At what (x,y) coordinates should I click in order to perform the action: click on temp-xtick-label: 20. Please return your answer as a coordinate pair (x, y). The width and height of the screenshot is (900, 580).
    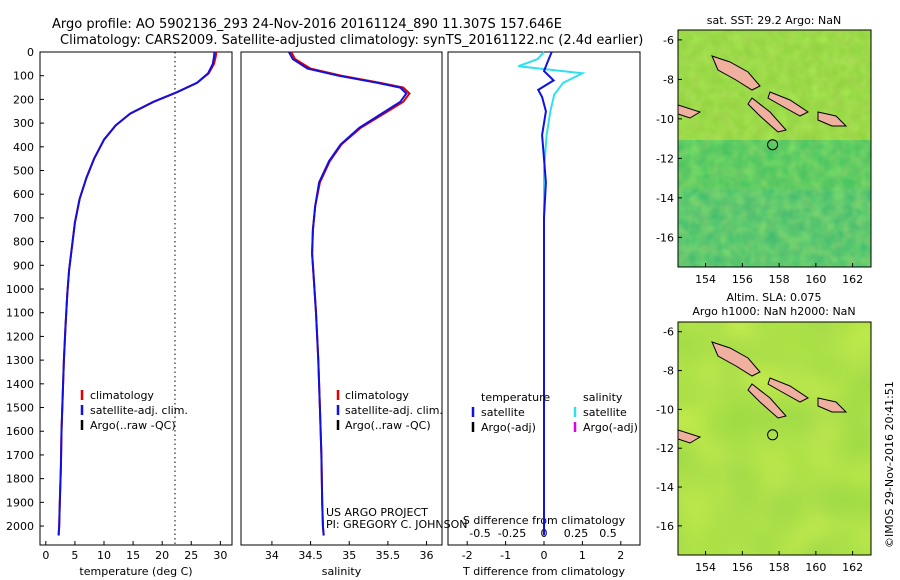
    Looking at the image, I should click on (162, 555).